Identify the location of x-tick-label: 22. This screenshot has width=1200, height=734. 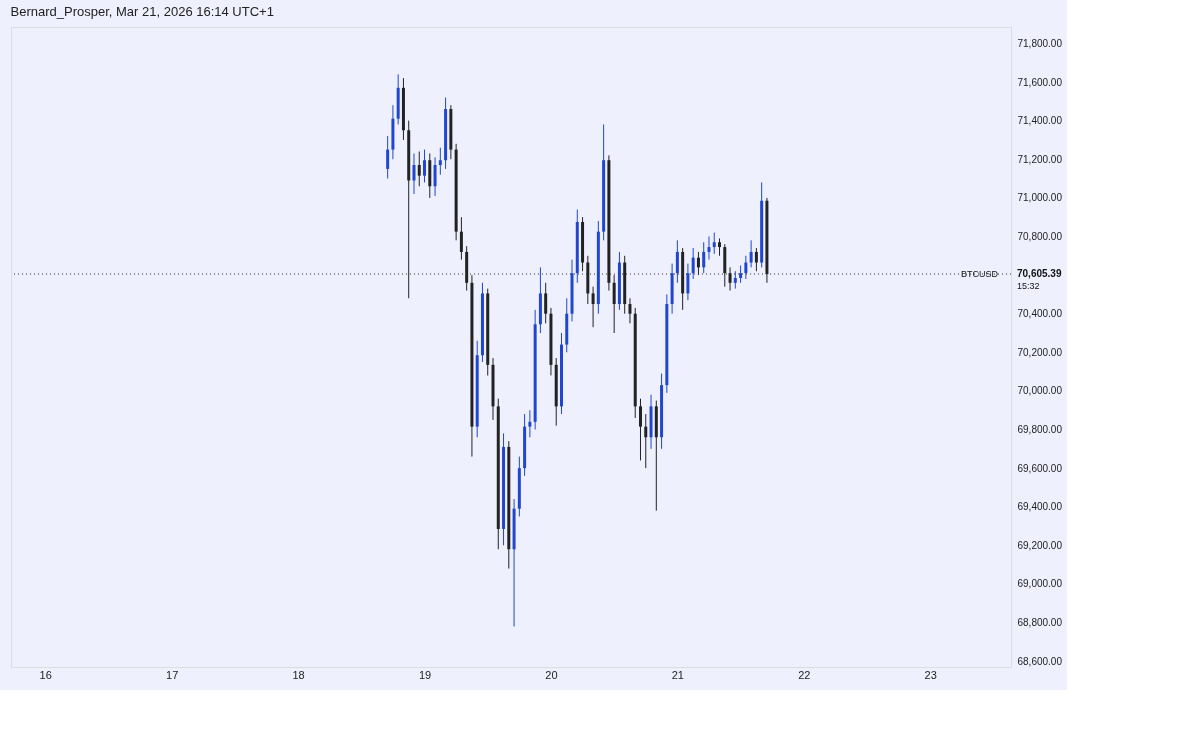
(804, 674).